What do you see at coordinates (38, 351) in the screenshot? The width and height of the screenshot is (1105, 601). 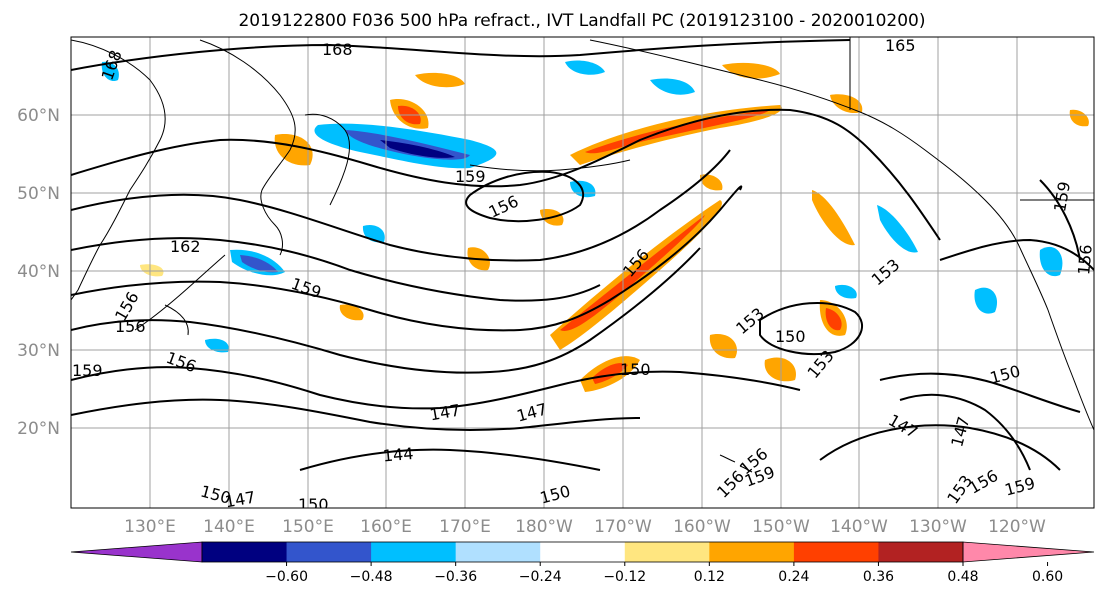 I see `lat-label: 30°N` at bounding box center [38, 351].